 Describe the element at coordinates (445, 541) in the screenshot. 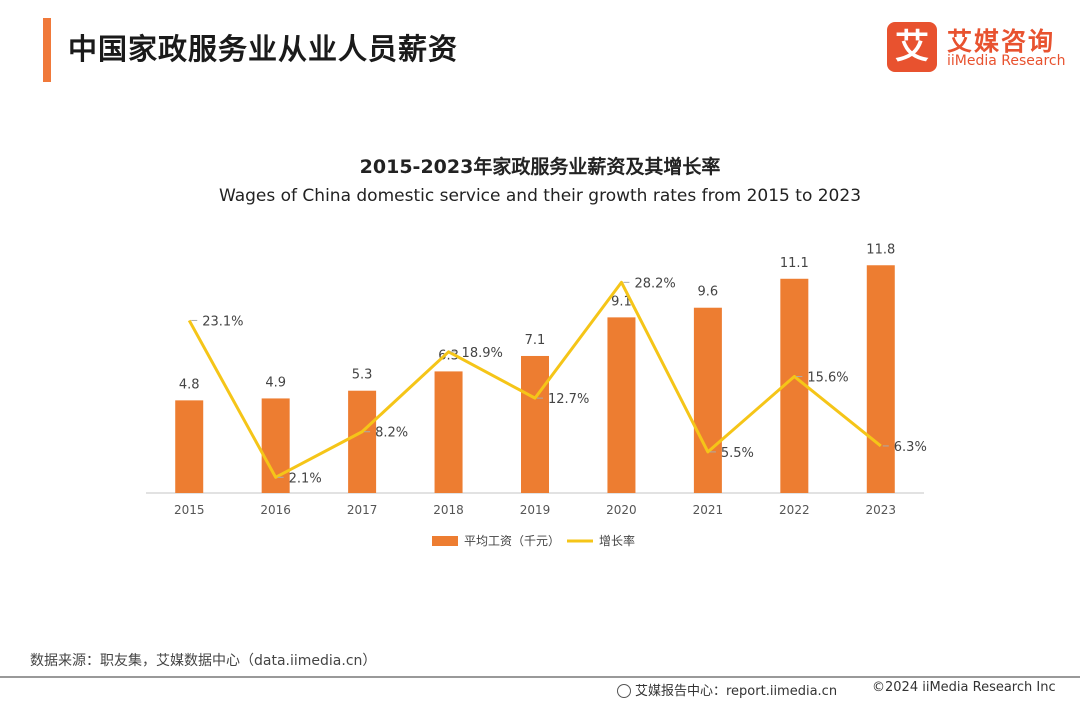

I see `legend-bar-swatch` at that location.